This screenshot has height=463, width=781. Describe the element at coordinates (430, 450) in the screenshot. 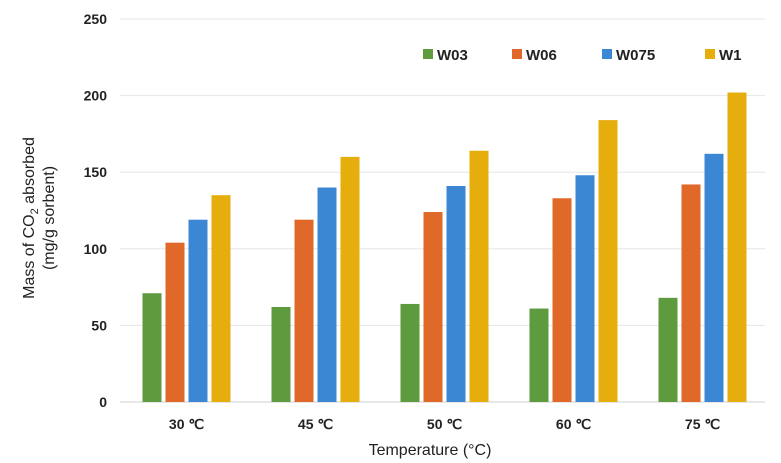

I see `x-axis-label: Temperature (°C)` at that location.